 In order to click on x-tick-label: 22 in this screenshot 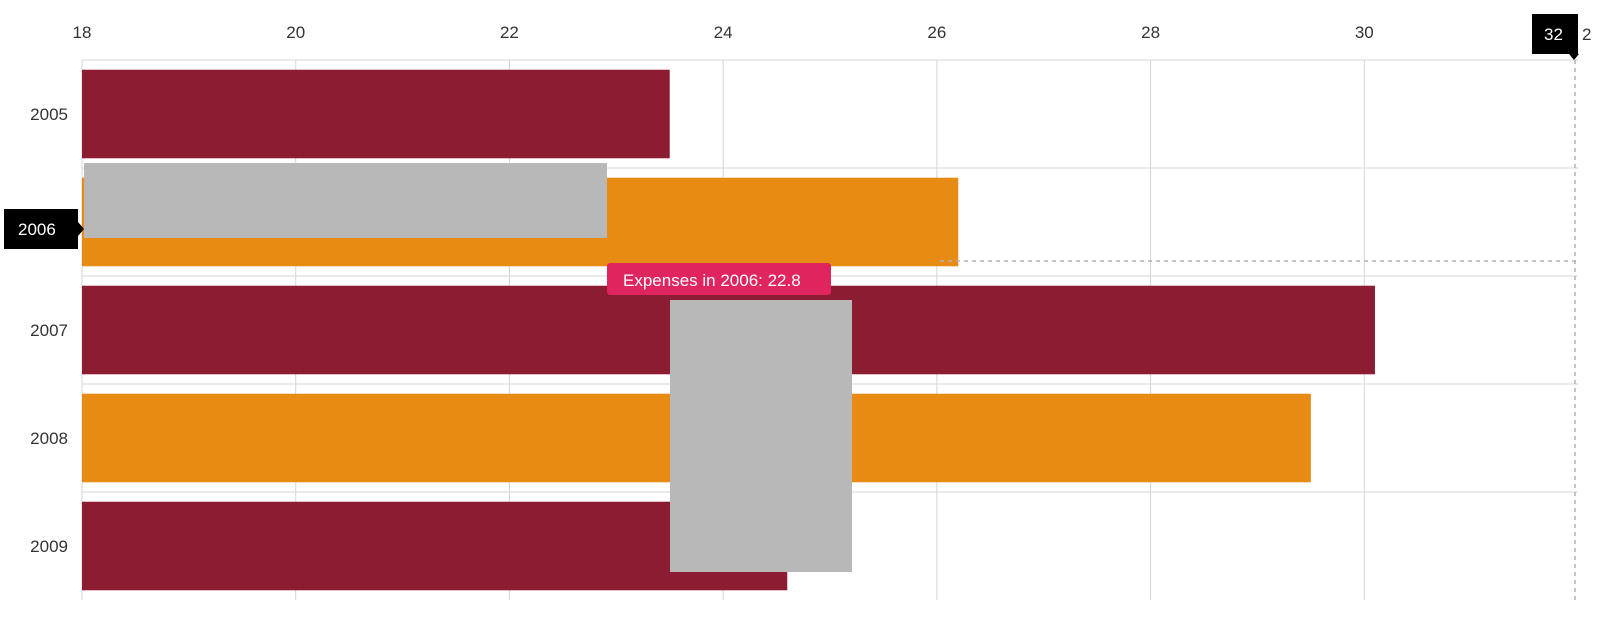, I will do `click(509, 32)`.